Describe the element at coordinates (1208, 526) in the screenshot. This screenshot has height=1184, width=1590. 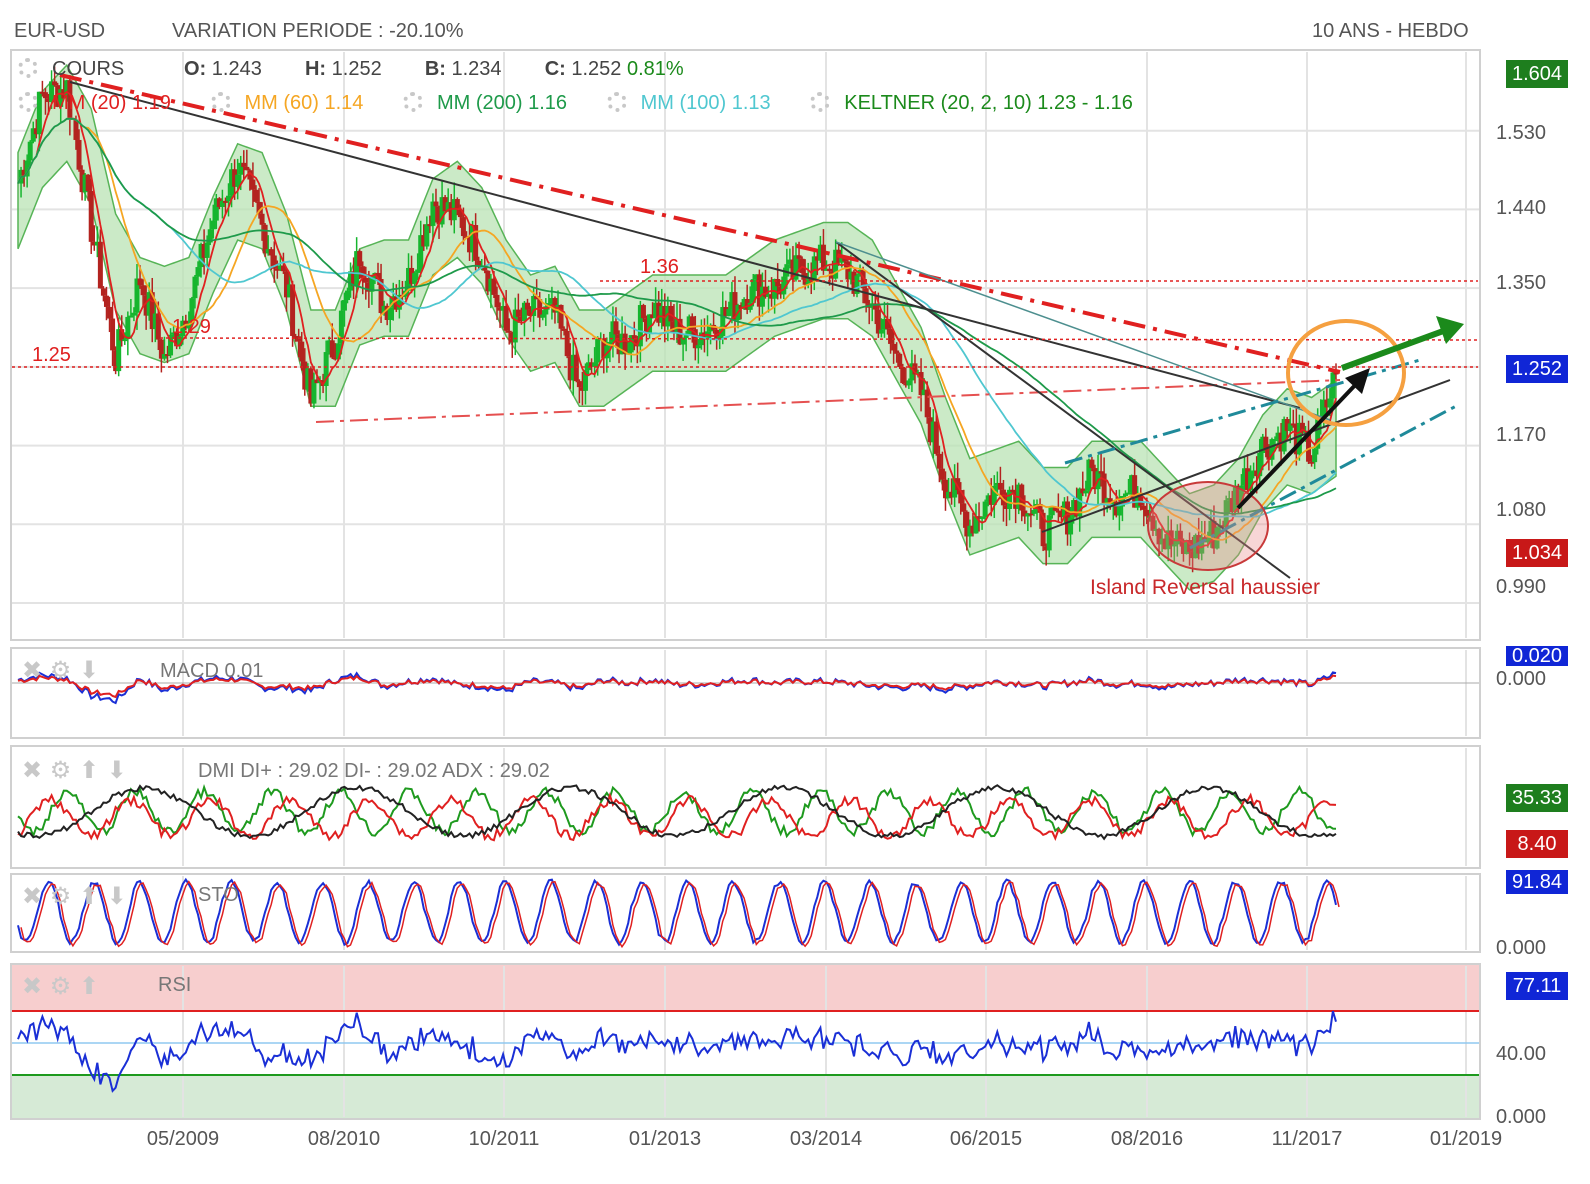
I see `island-reversal-ellipse` at that location.